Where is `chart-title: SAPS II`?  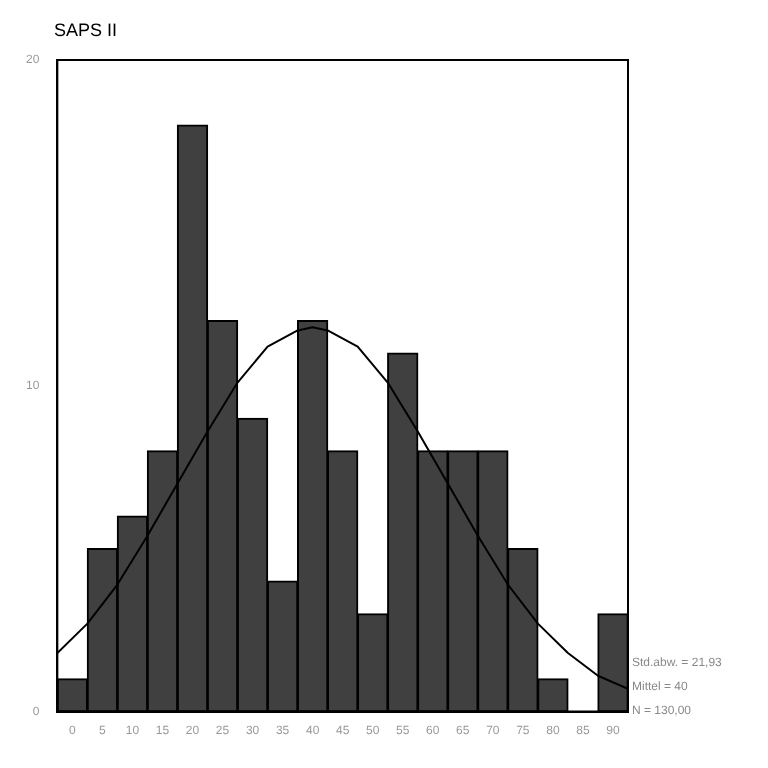 chart-title: SAPS II is located at coordinates (86, 30).